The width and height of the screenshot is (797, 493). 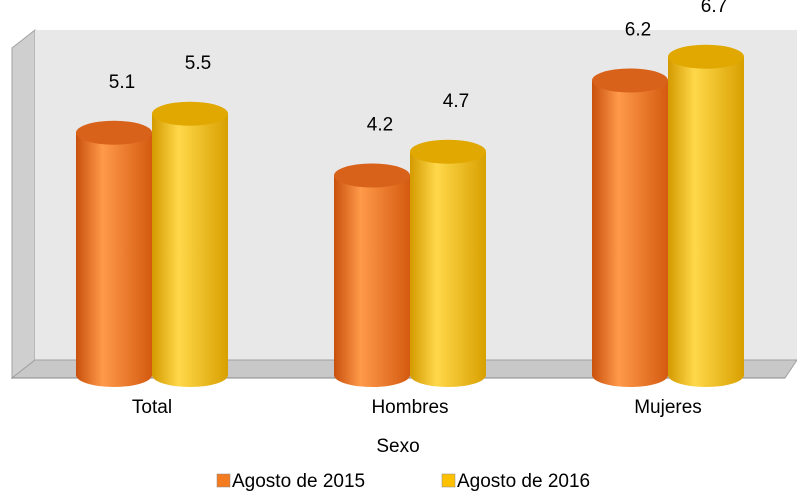 I want to click on data-label: 4.2, so click(x=380, y=125).